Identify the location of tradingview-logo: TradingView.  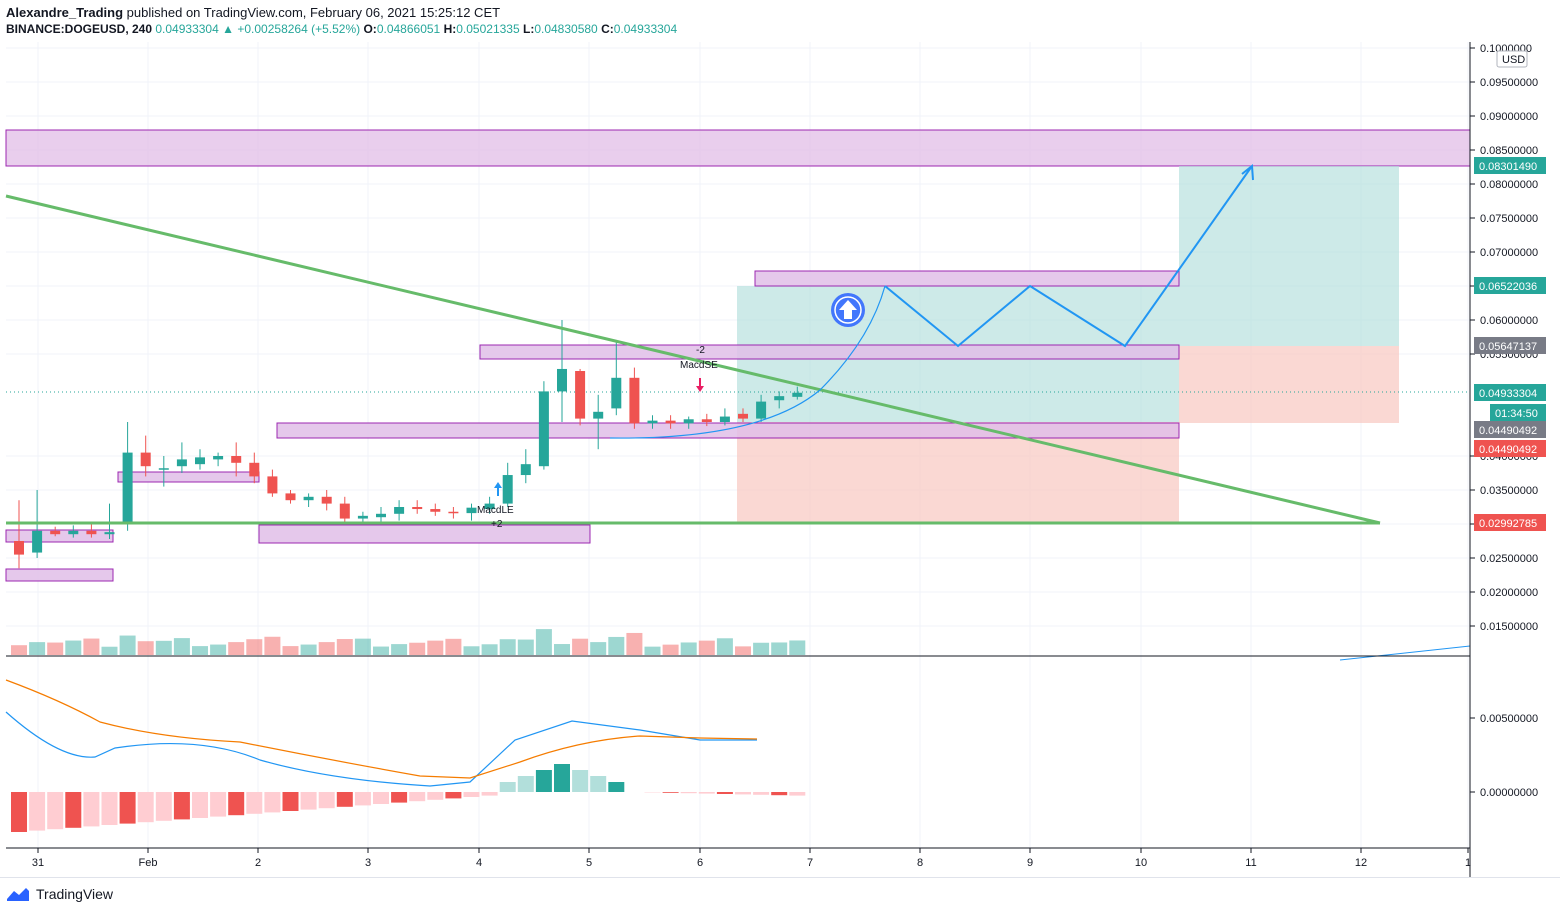
(59, 894).